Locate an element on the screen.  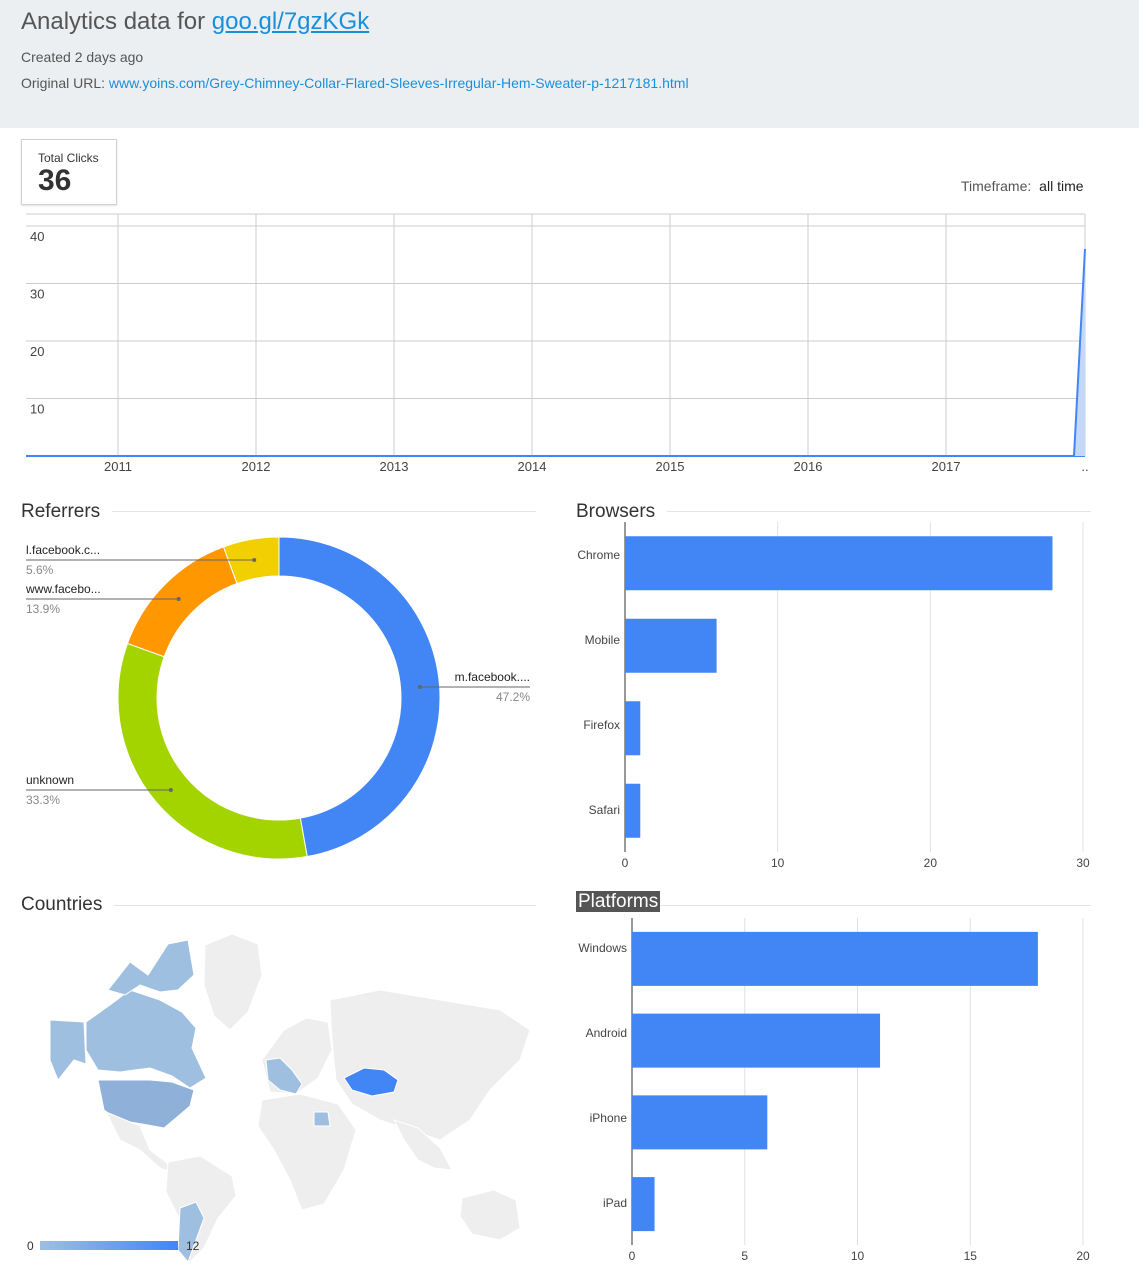
timeframe-selector: Timeframe: all time is located at coordinates (1022, 186).